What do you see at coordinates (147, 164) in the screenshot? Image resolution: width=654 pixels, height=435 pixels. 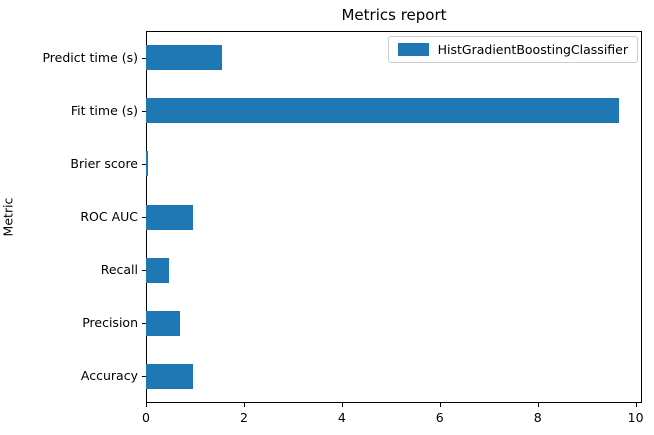 I see `bar-brier-score` at bounding box center [147, 164].